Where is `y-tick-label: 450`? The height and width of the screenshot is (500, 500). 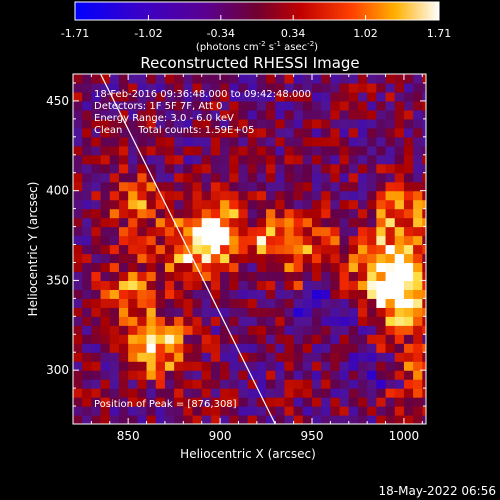 y-tick-label: 450 is located at coordinates (57, 101).